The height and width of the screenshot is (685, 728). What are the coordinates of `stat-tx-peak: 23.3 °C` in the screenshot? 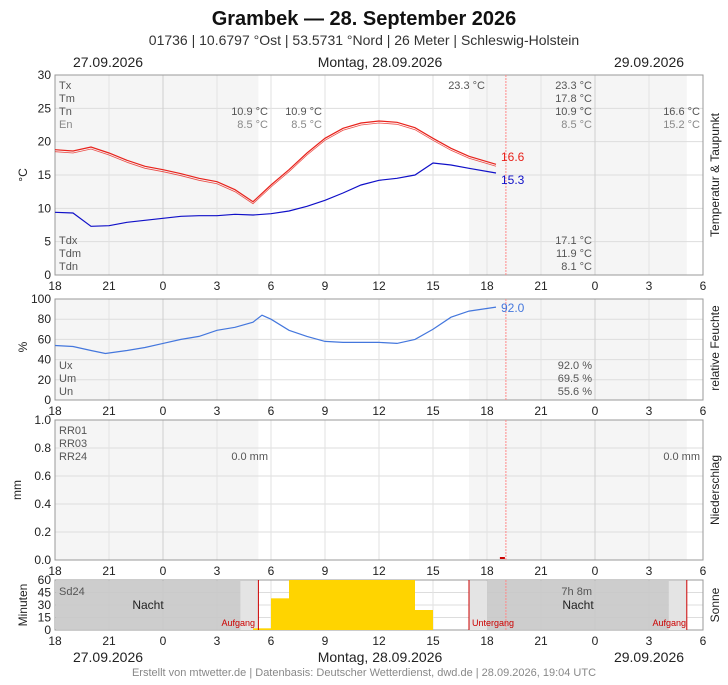 It's located at (466, 86).